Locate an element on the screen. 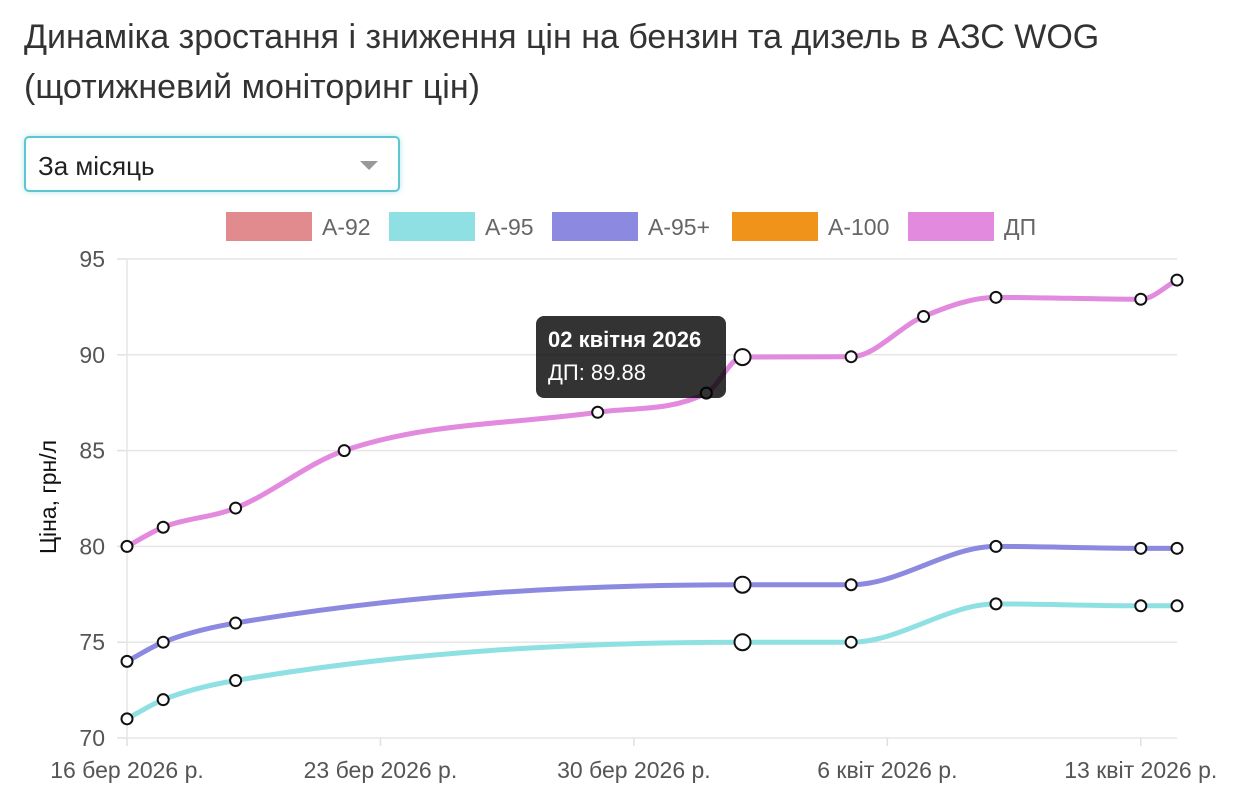  legend-item: ДП is located at coordinates (972, 226).